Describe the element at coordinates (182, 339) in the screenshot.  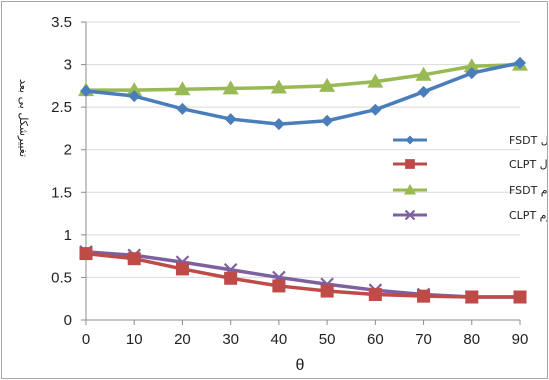
I see `x-tick-label: 20` at that location.